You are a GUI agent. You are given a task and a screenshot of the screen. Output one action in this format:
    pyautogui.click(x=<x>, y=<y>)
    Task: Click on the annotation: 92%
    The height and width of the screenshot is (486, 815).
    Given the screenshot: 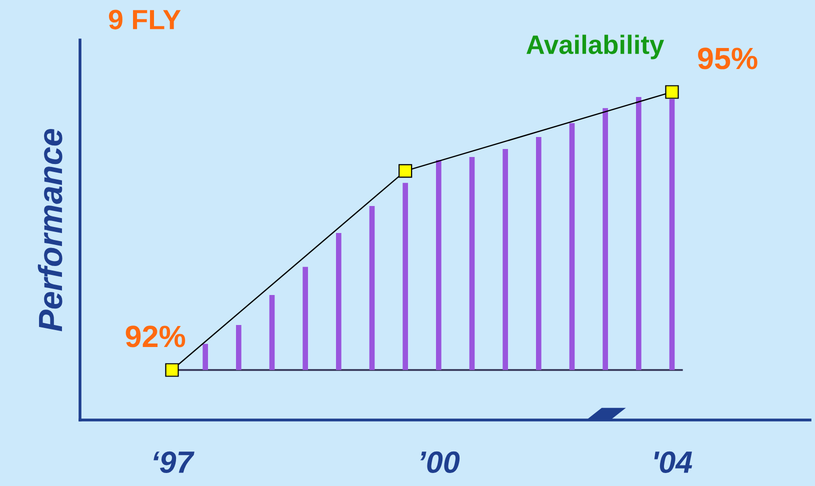 What is the action you would take?
    pyautogui.click(x=156, y=337)
    